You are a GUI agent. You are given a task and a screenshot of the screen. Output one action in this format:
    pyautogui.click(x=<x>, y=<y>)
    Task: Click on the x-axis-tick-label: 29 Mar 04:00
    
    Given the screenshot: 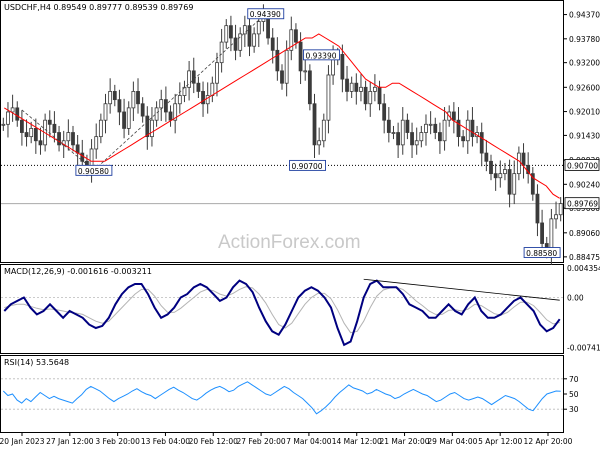 What is the action you would take?
    pyautogui.click(x=452, y=441)
    